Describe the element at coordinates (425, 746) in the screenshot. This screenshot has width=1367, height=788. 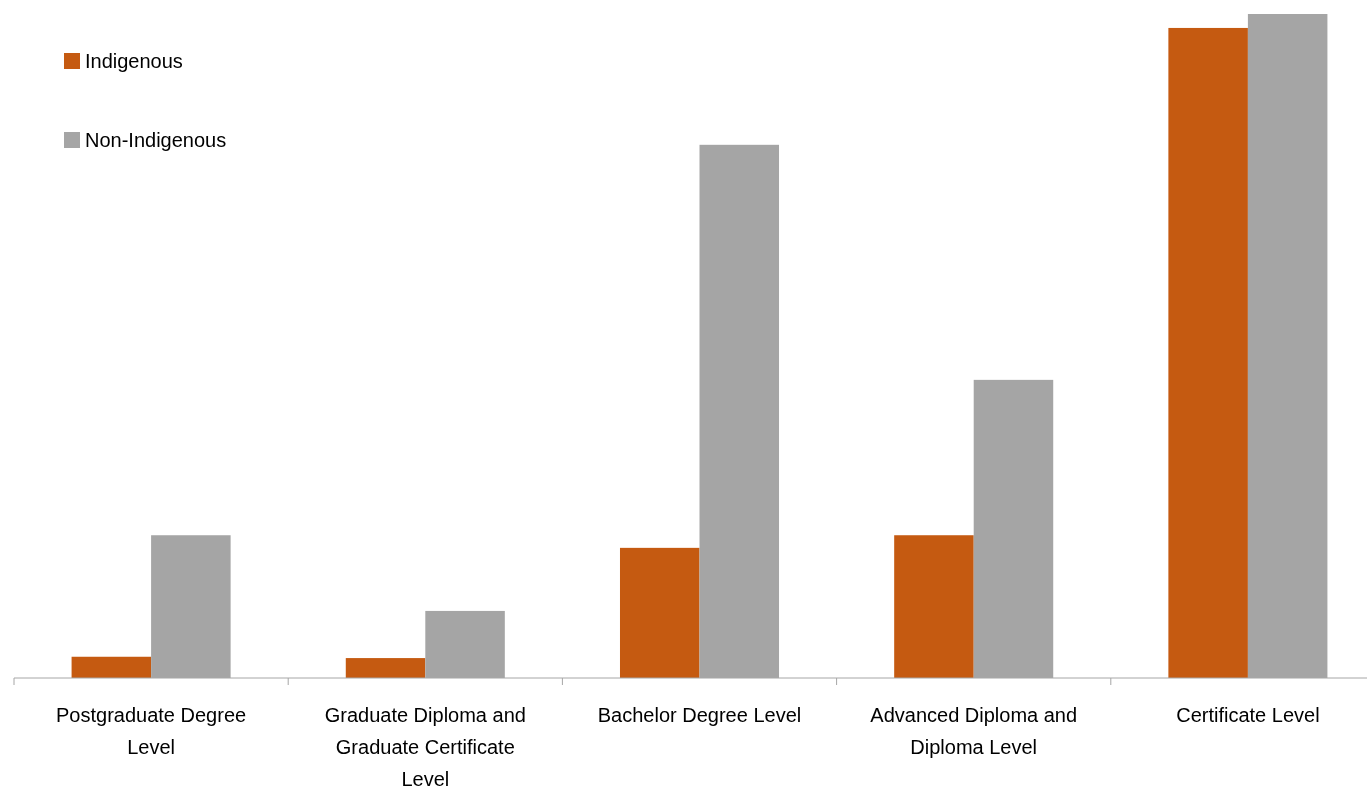
I see `x-tick-label: Graduate Diploma and Graduate Certificate Level` at that location.